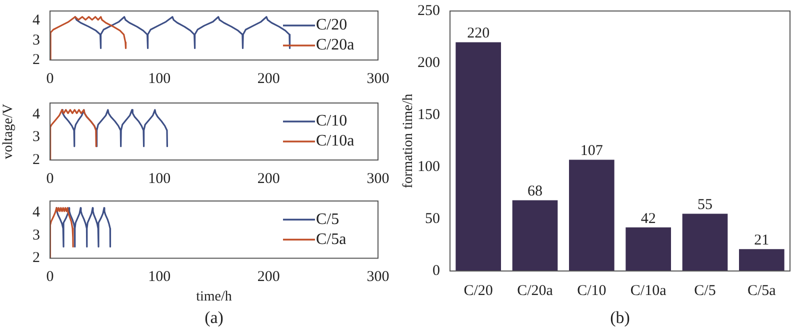 This screenshot has height=329, width=800. I want to click on y-axis-title: voltage/V, so click(8, 132).